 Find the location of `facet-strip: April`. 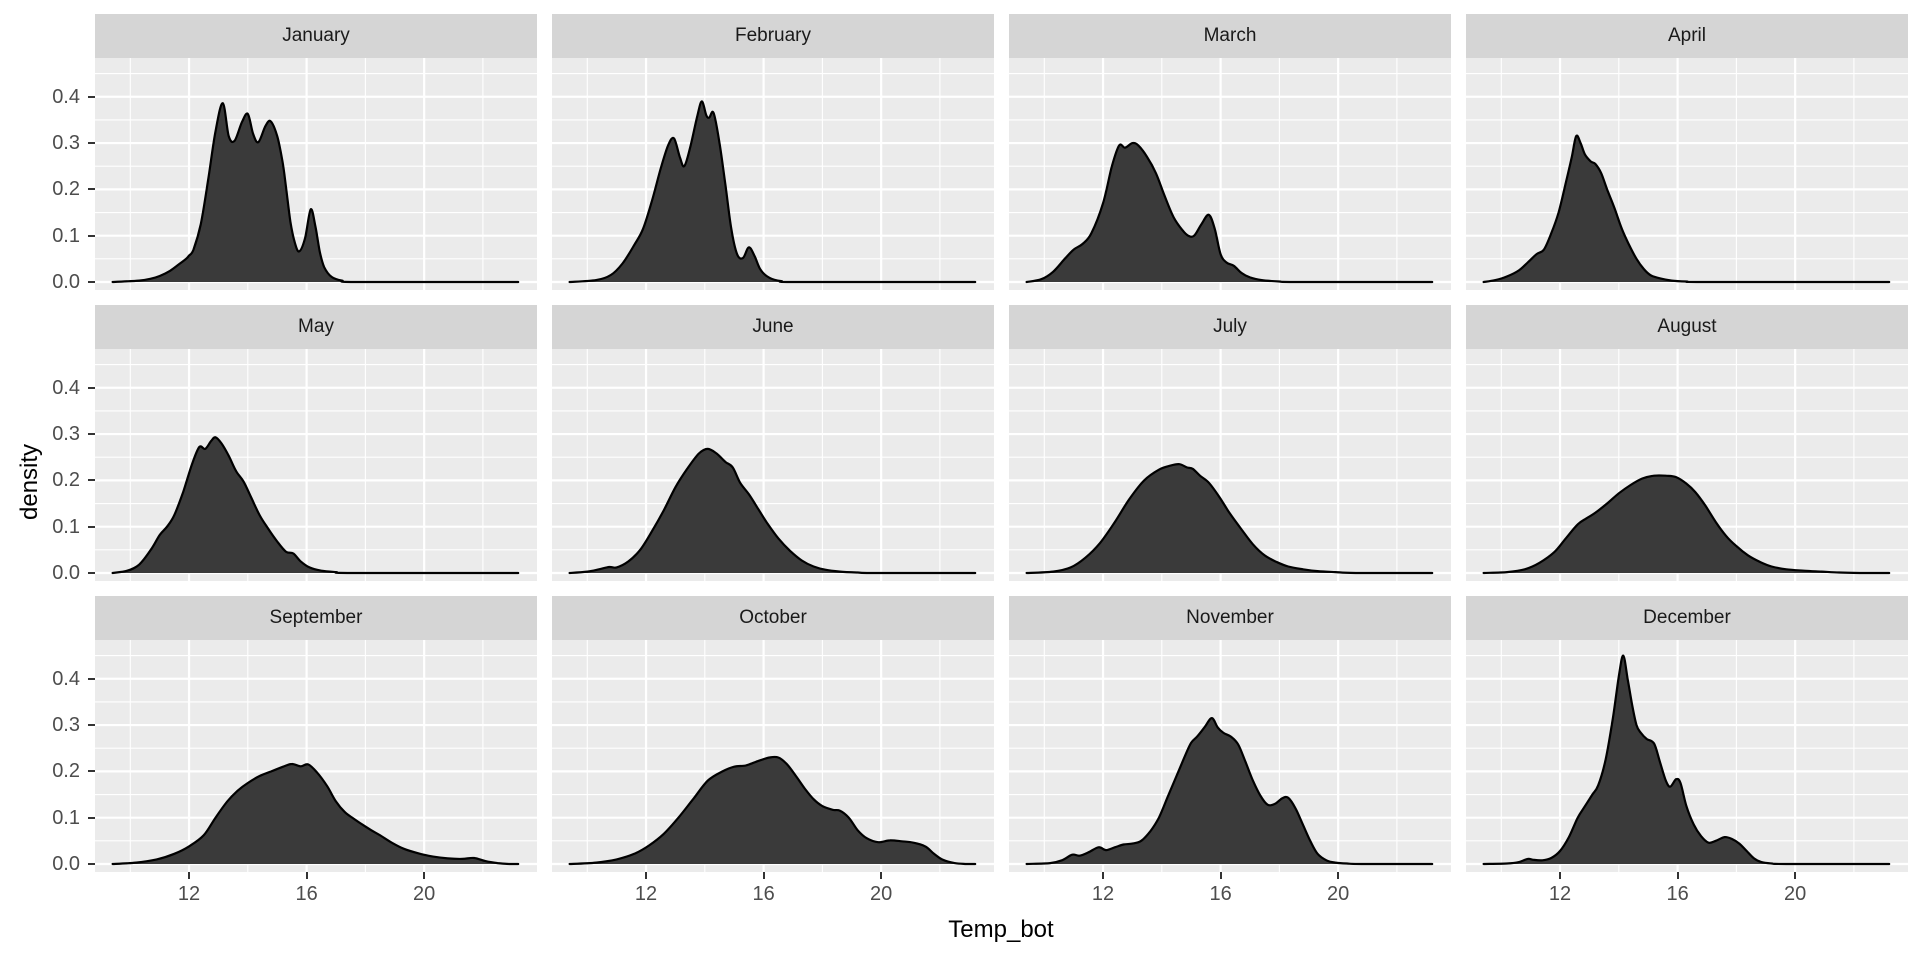

facet-strip: April is located at coordinates (1687, 36).